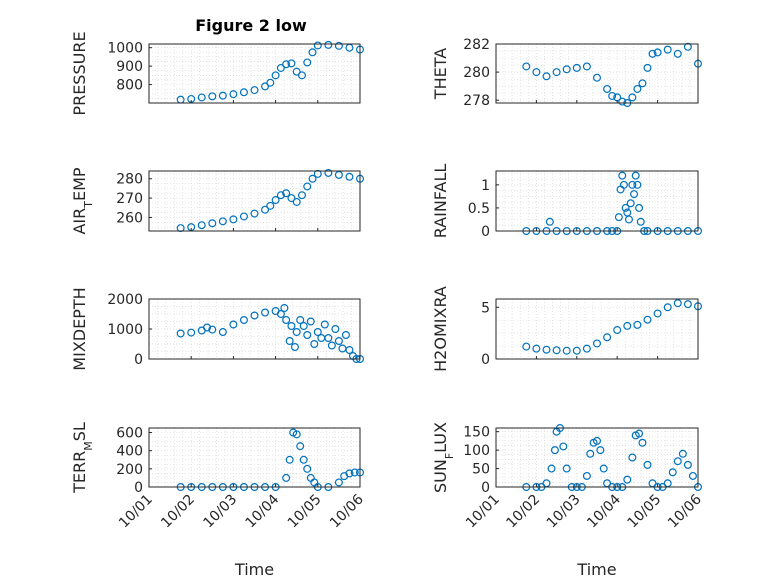 The width and height of the screenshot is (778, 583). Describe the element at coordinates (443, 457) in the screenshot. I see `y-axis-label: SUNFLUX` at that location.